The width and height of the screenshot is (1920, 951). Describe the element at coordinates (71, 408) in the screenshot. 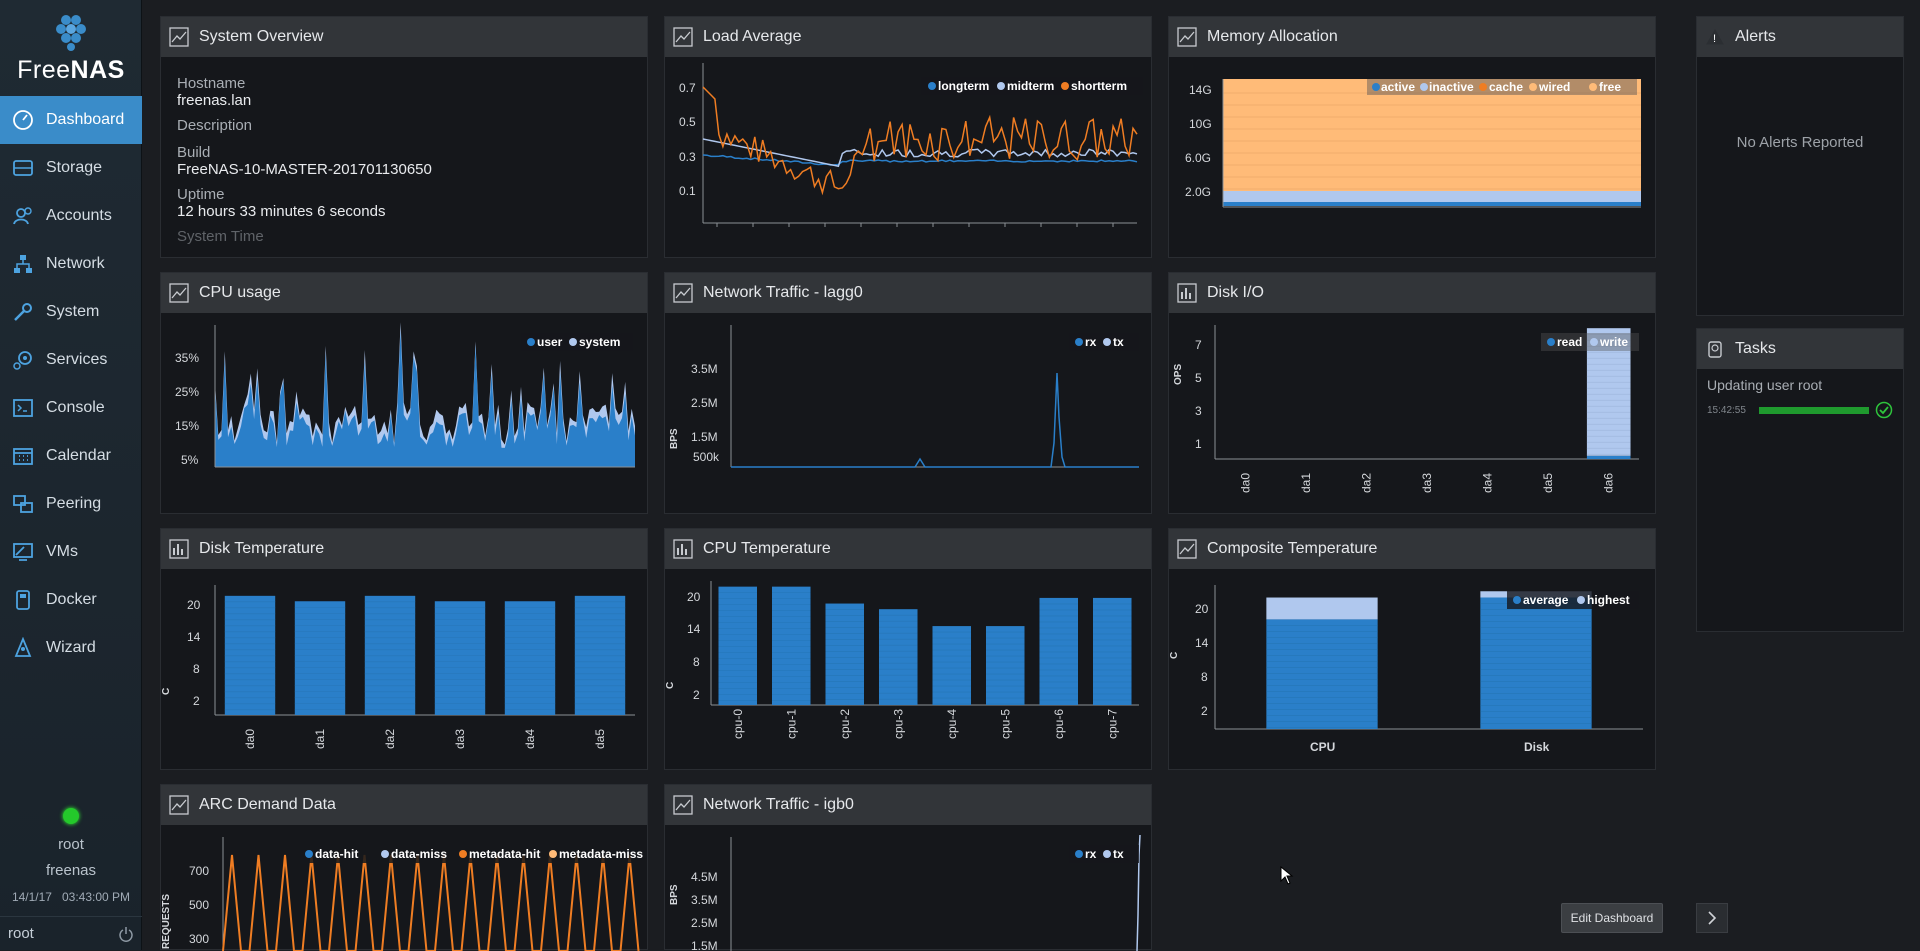

I see `nav-item-console: Console` at that location.